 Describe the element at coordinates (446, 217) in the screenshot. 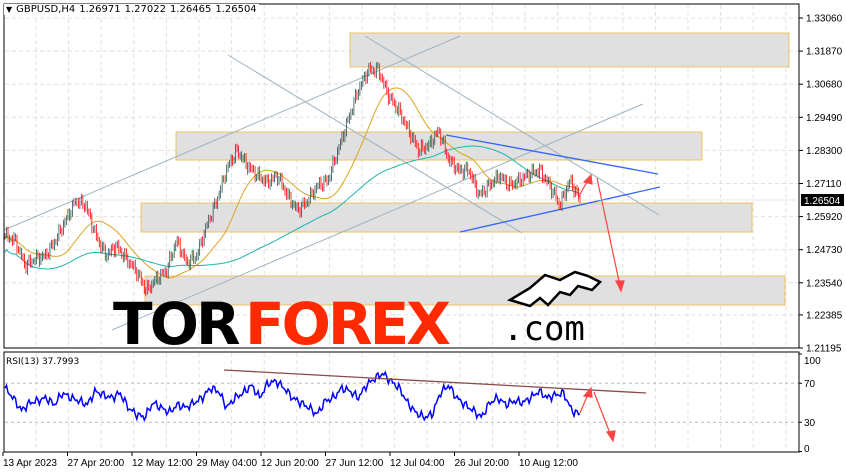

I see `support-zone` at that location.